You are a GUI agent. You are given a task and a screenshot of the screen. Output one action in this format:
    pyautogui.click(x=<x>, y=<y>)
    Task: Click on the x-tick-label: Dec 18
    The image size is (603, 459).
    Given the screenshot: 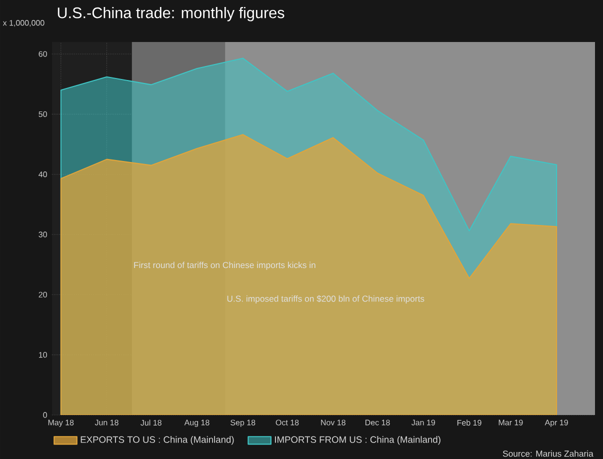 What is the action you would take?
    pyautogui.click(x=377, y=423)
    